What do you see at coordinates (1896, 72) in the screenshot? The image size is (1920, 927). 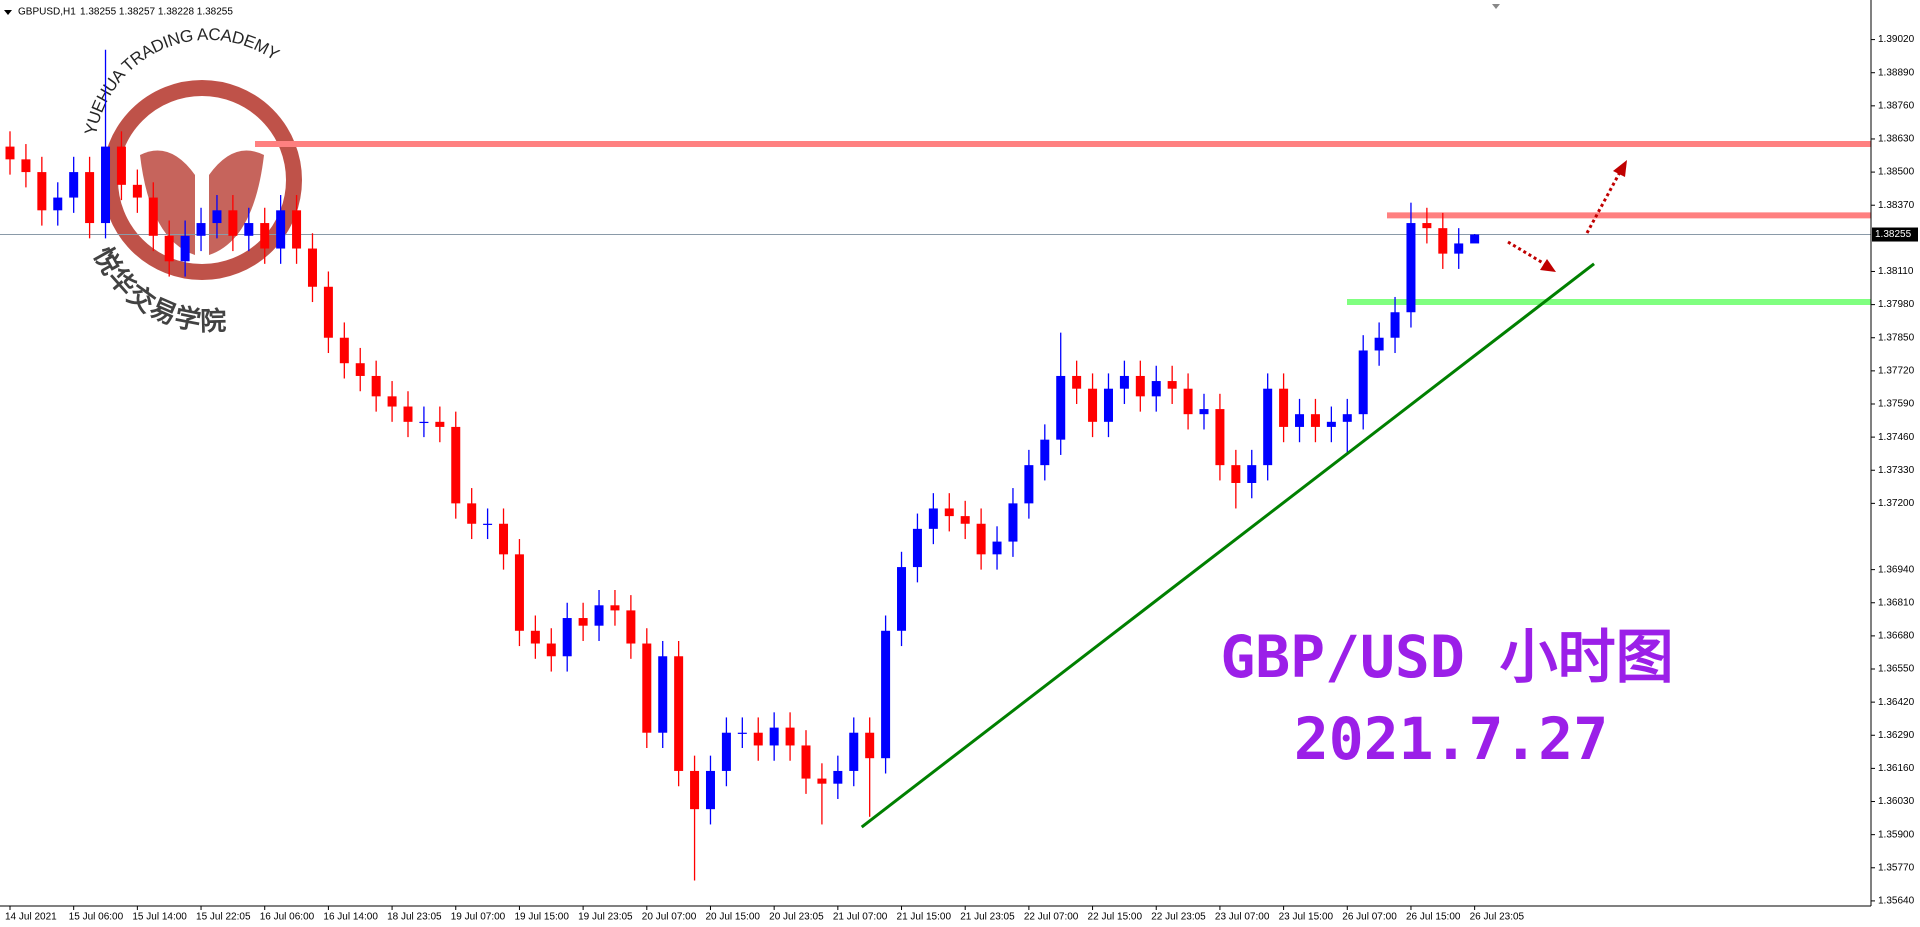 I see `y-tick-label: 1.38890` at bounding box center [1896, 72].